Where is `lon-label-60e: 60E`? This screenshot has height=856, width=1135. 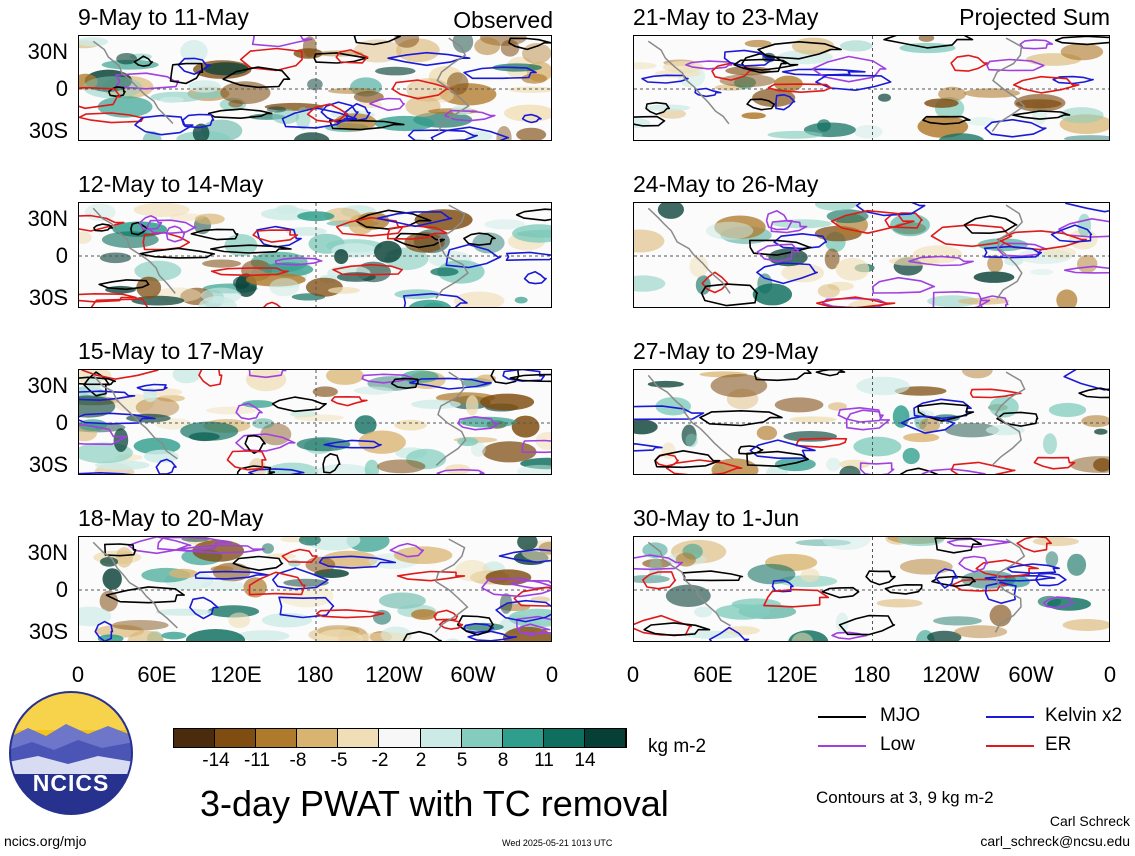
lon-label-60e: 60E is located at coordinates (157, 674).